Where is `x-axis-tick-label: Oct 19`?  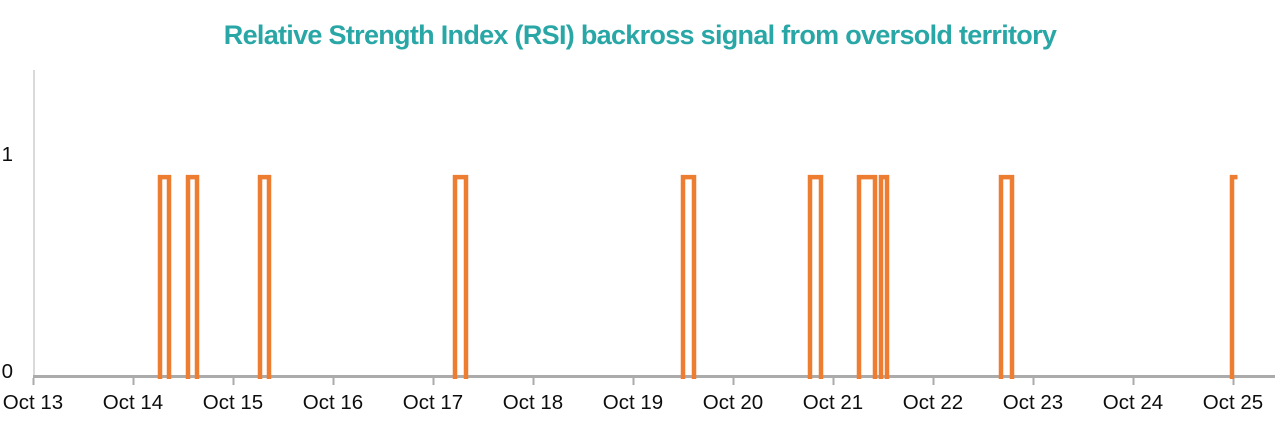 x-axis-tick-label: Oct 19 is located at coordinates (633, 402).